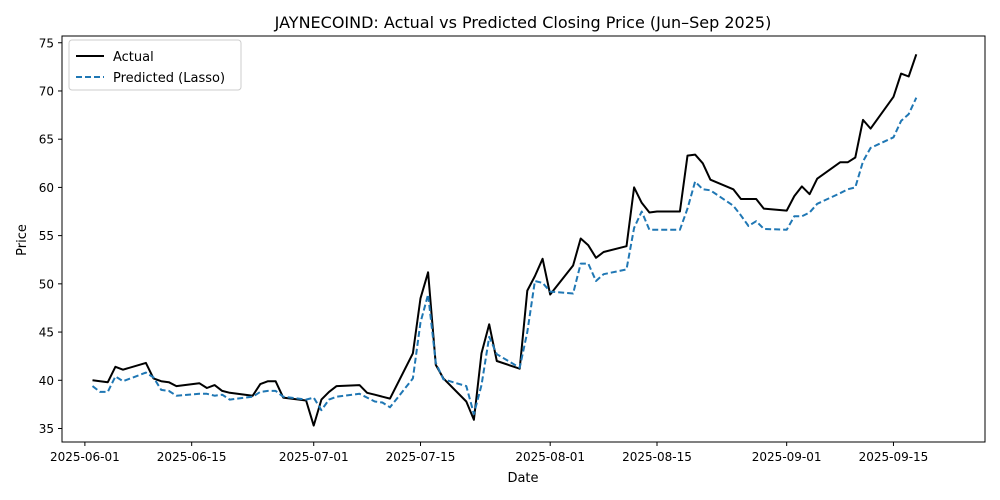  Describe the element at coordinates (85, 457) in the screenshot. I see `x-tick-label: 2025-06-01` at that location.